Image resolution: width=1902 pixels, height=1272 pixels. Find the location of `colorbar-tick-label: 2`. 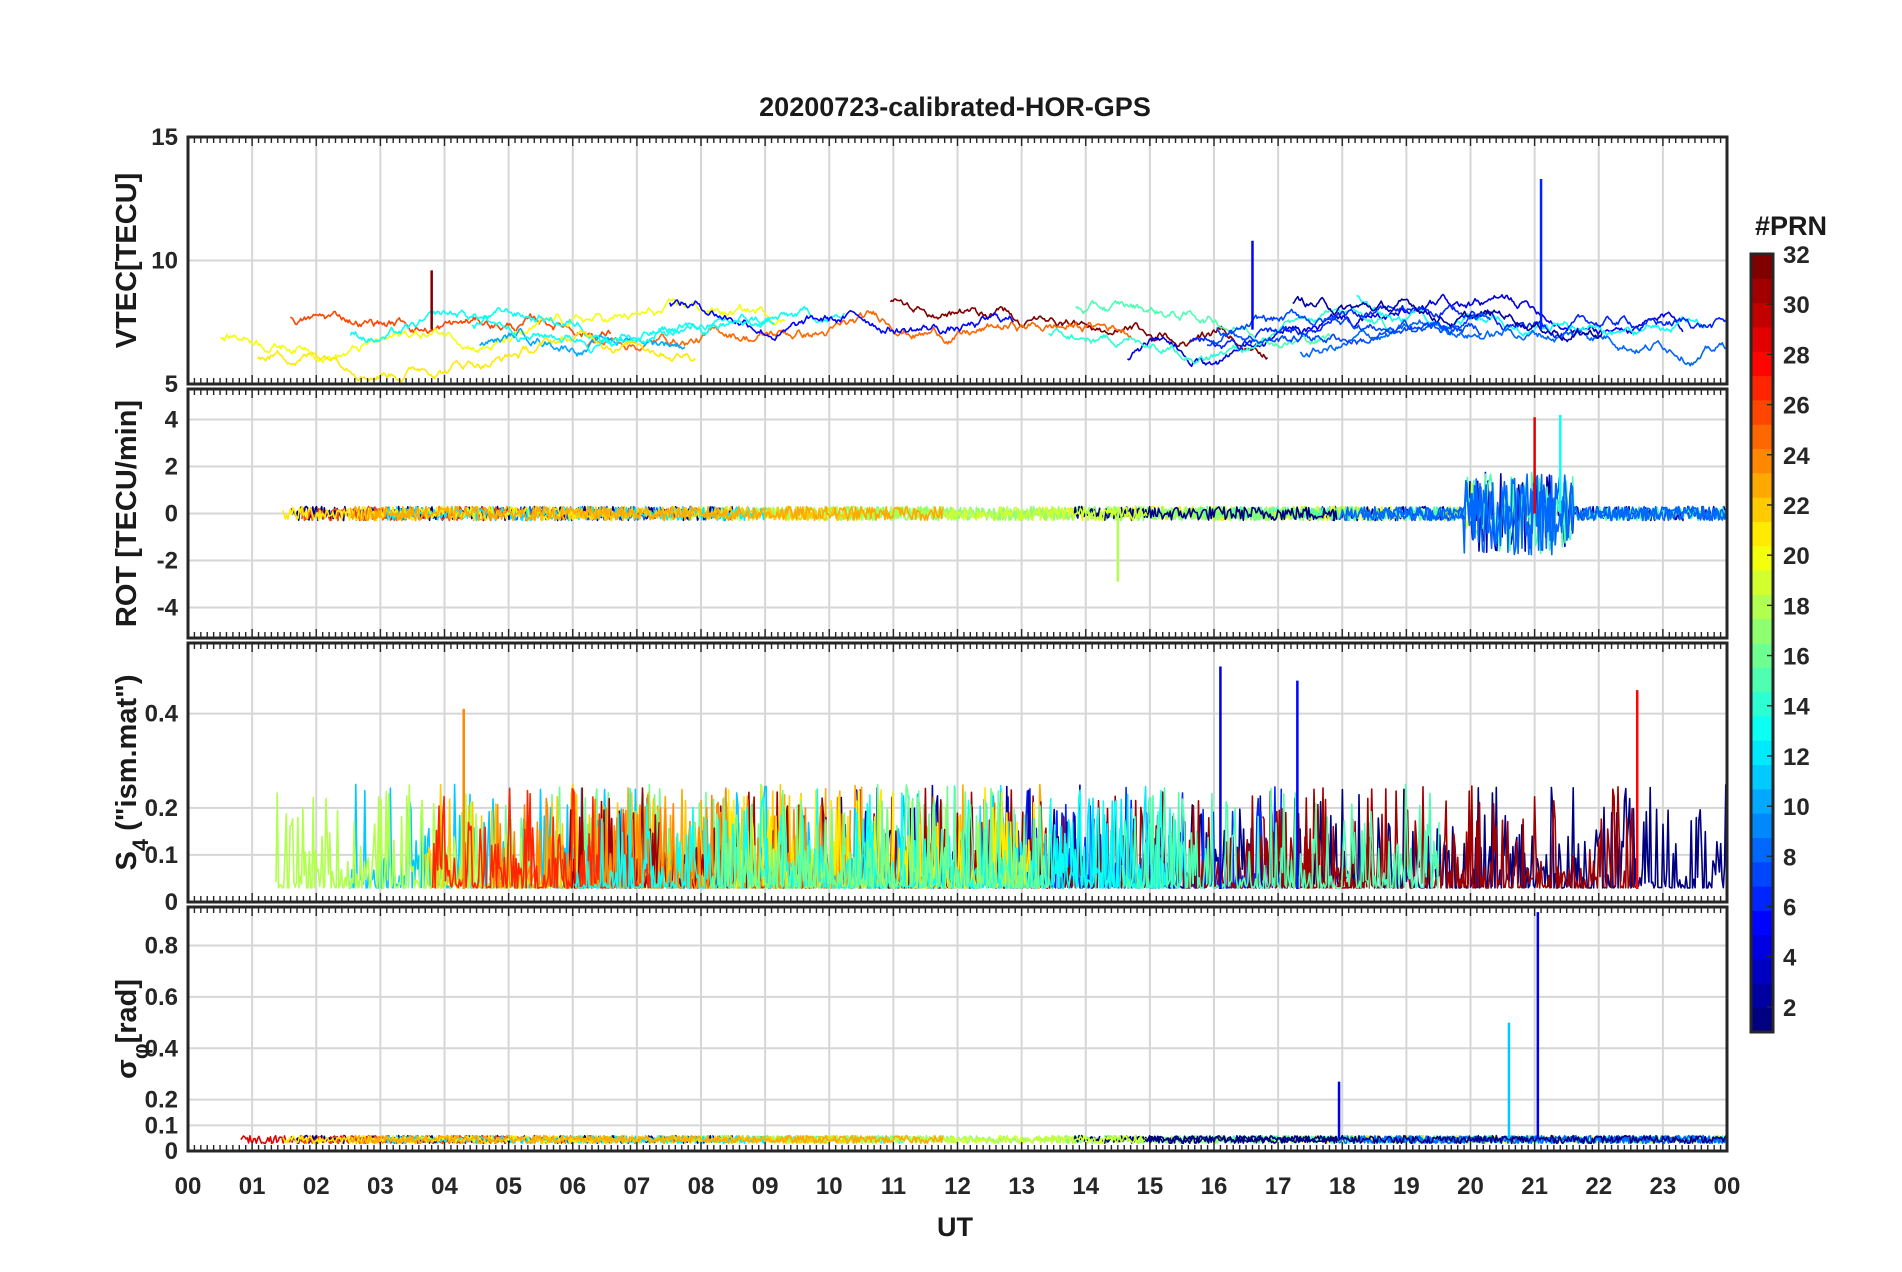

colorbar-tick-label: 2 is located at coordinates (1789, 1008).